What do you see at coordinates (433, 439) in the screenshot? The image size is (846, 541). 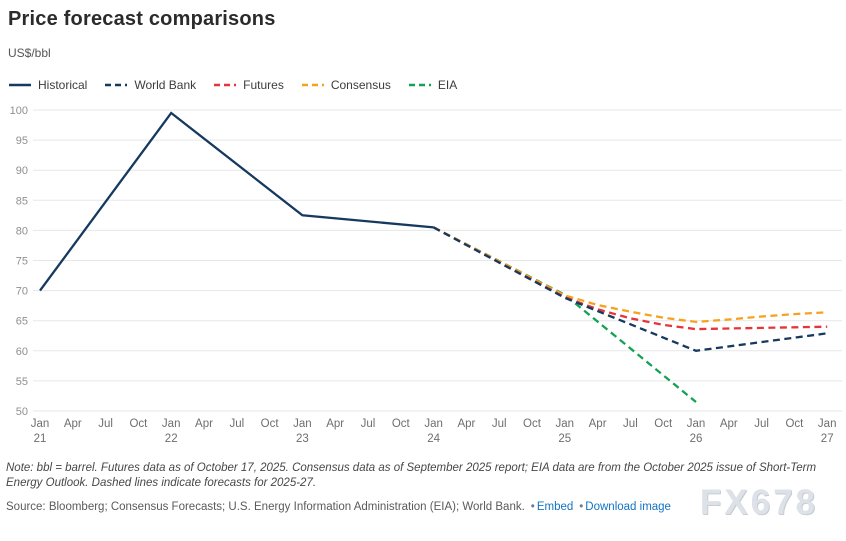 I see `x-tick-year-12: 24` at bounding box center [433, 439].